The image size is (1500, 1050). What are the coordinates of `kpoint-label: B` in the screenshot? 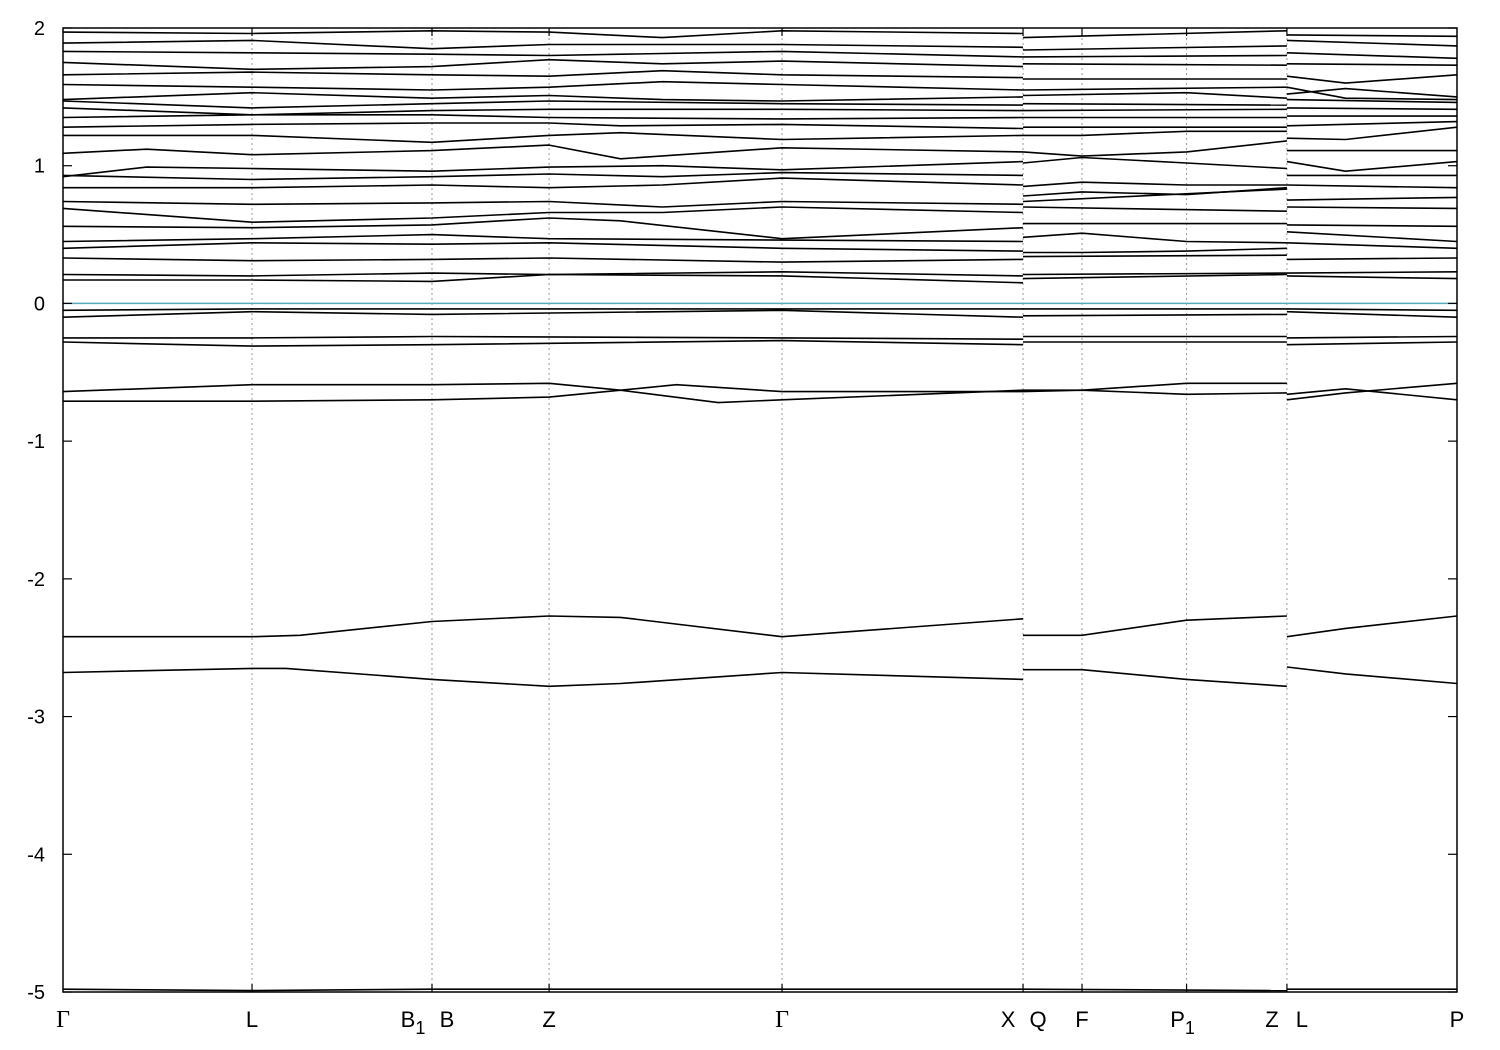 It's located at (447, 1019).